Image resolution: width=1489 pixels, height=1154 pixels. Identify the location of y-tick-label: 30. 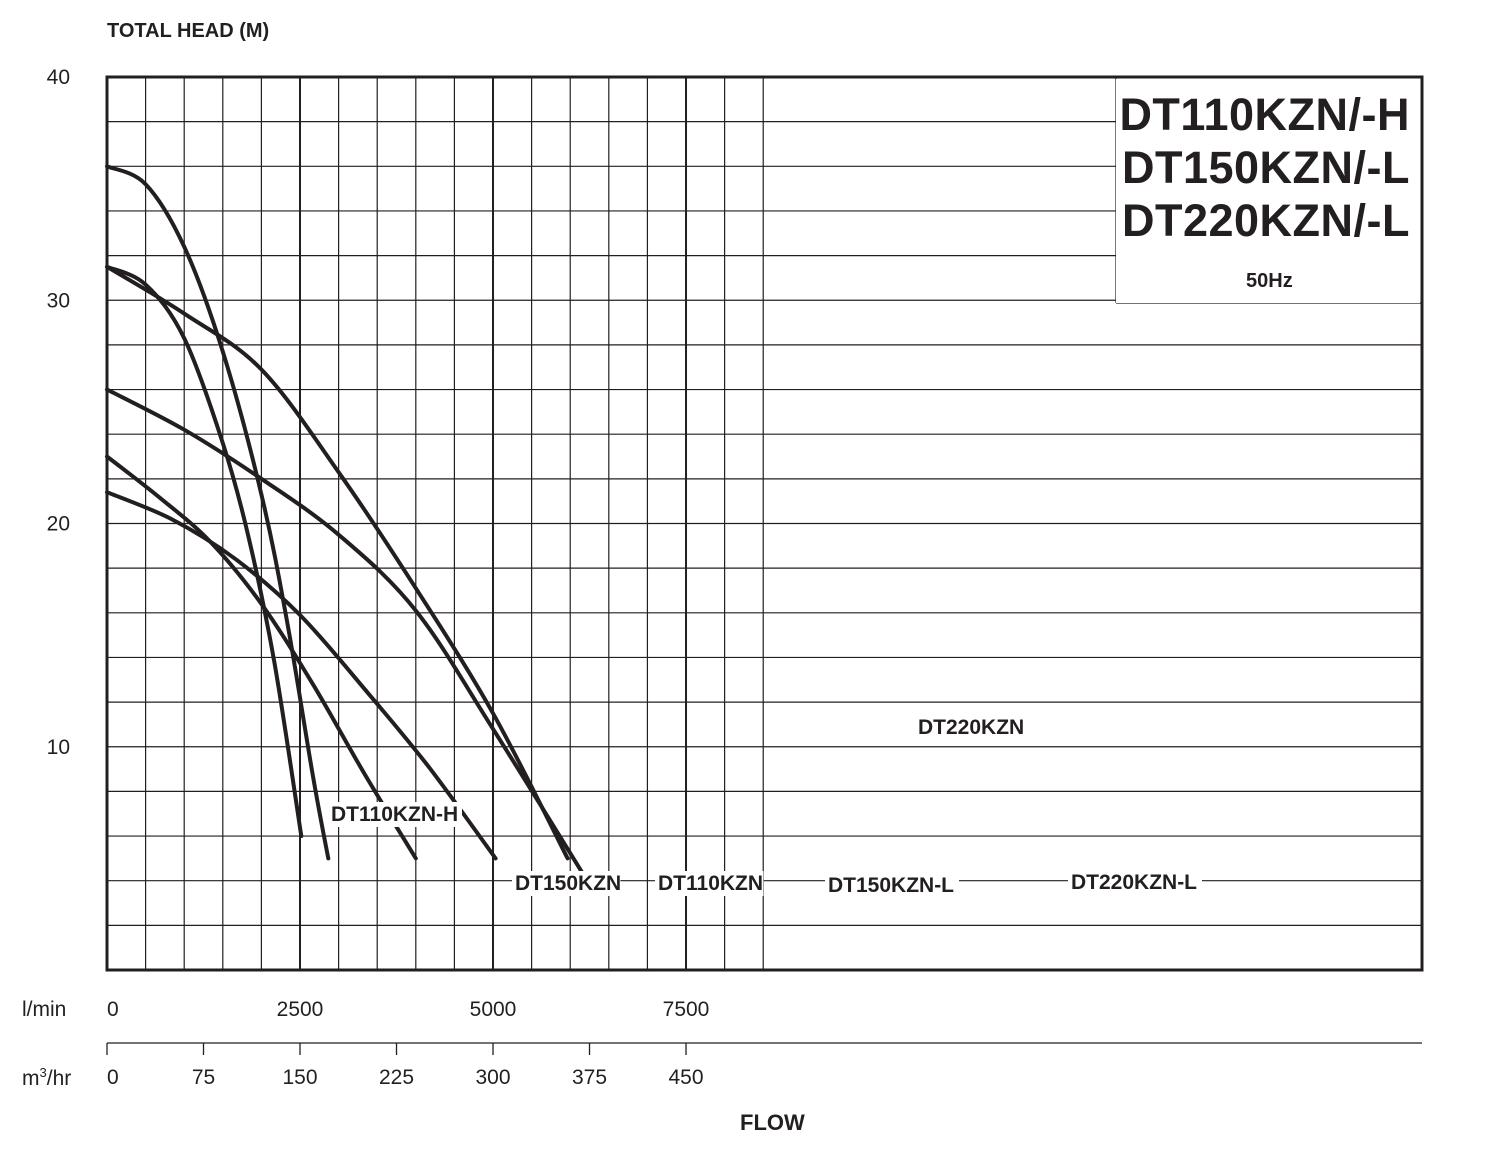
(58, 300).